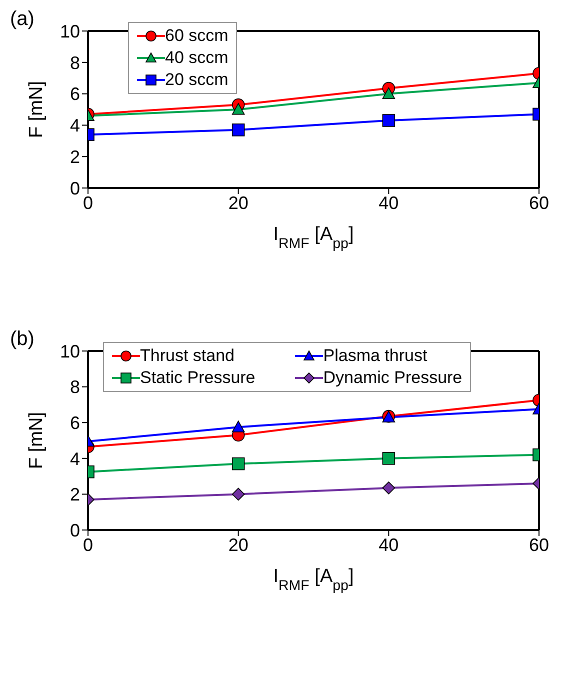 This screenshot has height=688, width=568. I want to click on legend-label: 40 sccm, so click(196, 58).